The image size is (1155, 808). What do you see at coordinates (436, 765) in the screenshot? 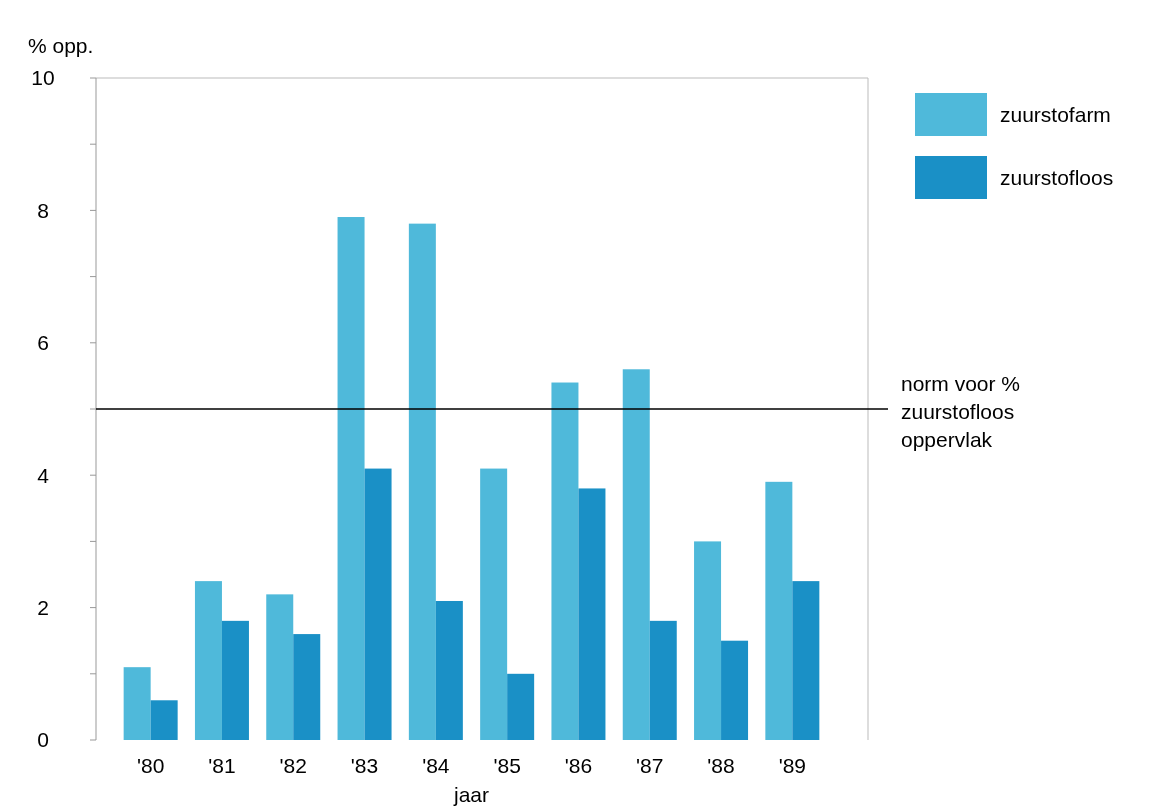
I see `x-tick-label: '84` at bounding box center [436, 765].